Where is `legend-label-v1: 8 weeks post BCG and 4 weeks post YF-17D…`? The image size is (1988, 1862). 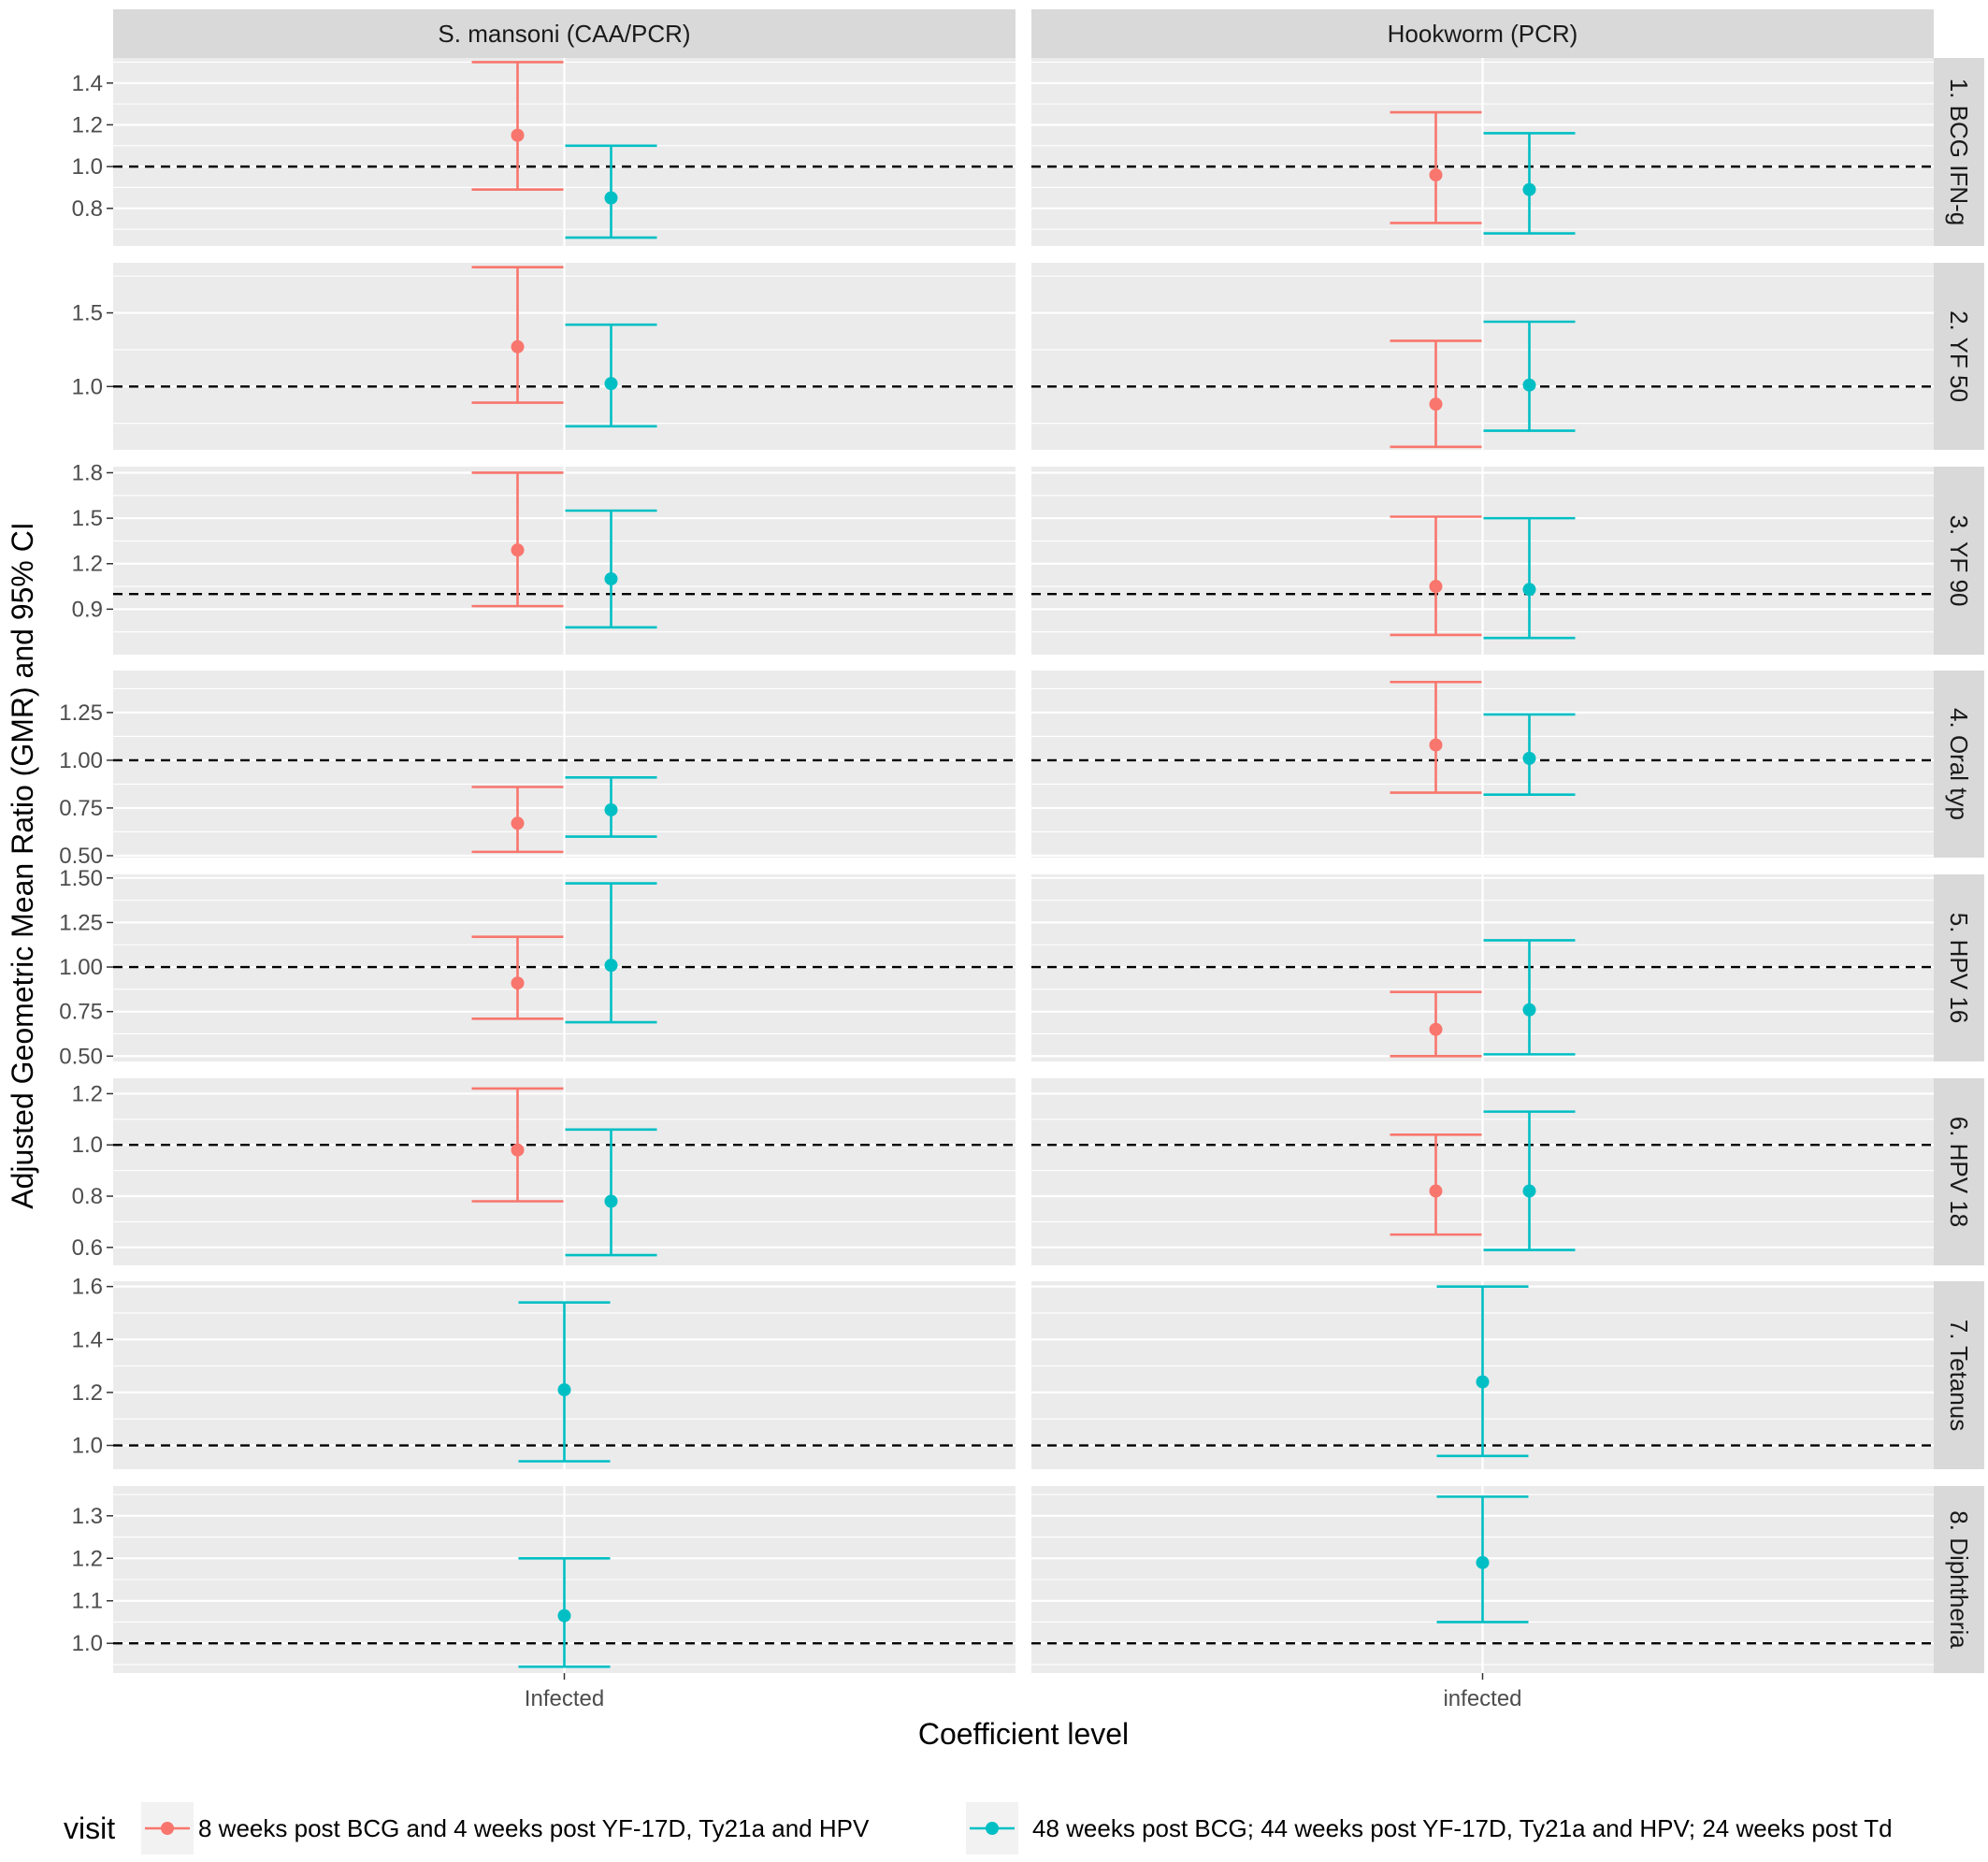 legend-label-v1: 8 weeks post BCG and 4 weeks post YF-17D… is located at coordinates (534, 1828).